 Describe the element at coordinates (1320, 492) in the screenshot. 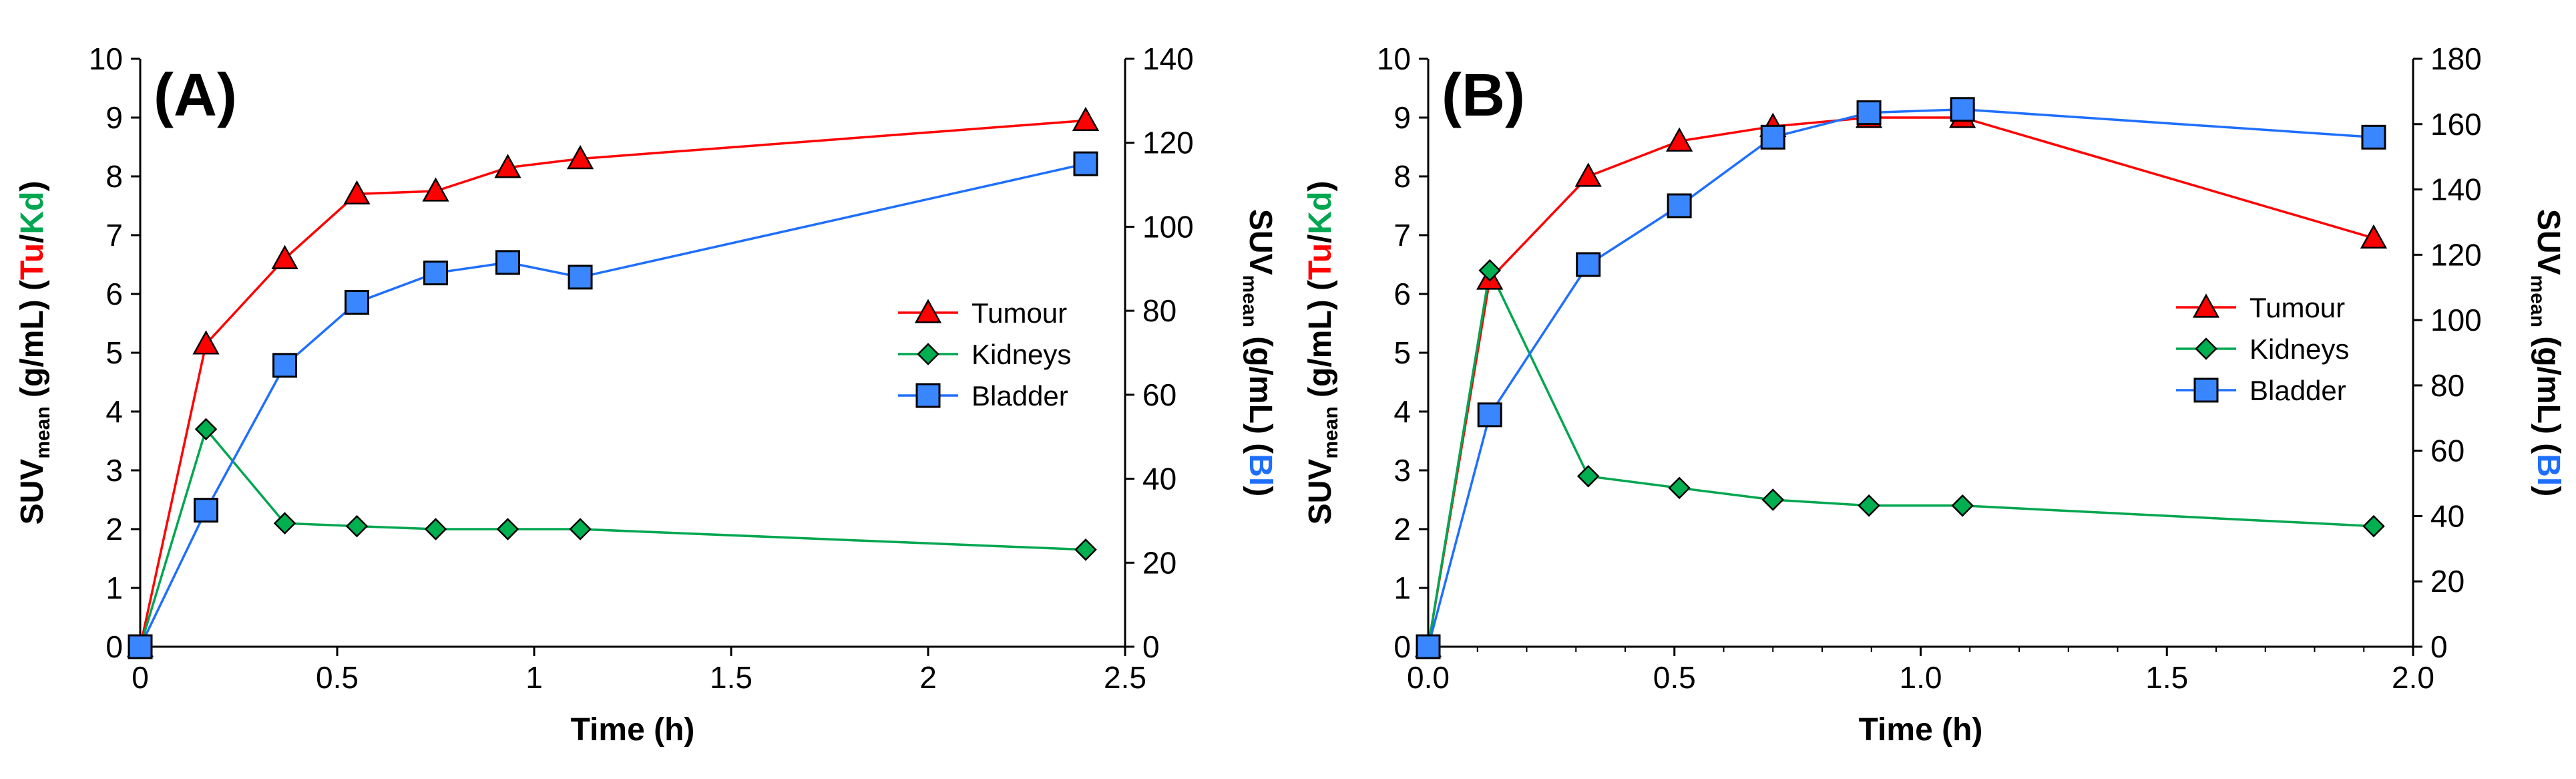

I see `y-left-title-prefix: SUV` at that location.